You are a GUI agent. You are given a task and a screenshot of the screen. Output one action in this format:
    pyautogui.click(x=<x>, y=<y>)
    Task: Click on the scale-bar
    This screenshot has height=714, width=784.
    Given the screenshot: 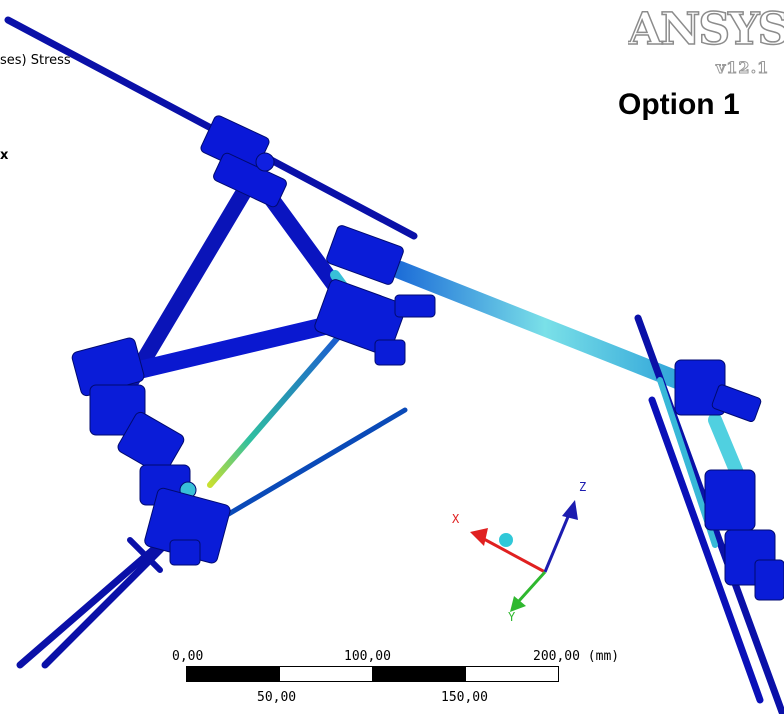 What is the action you would take?
    pyautogui.click(x=373, y=675)
    